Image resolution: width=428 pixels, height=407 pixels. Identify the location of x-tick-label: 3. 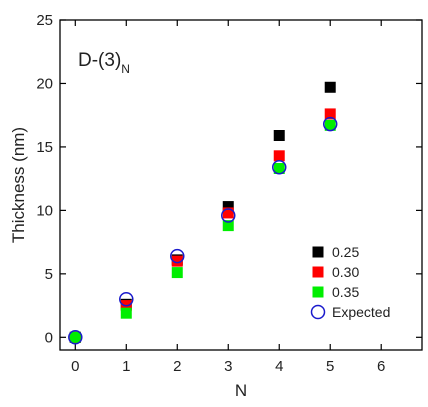
(228, 366).